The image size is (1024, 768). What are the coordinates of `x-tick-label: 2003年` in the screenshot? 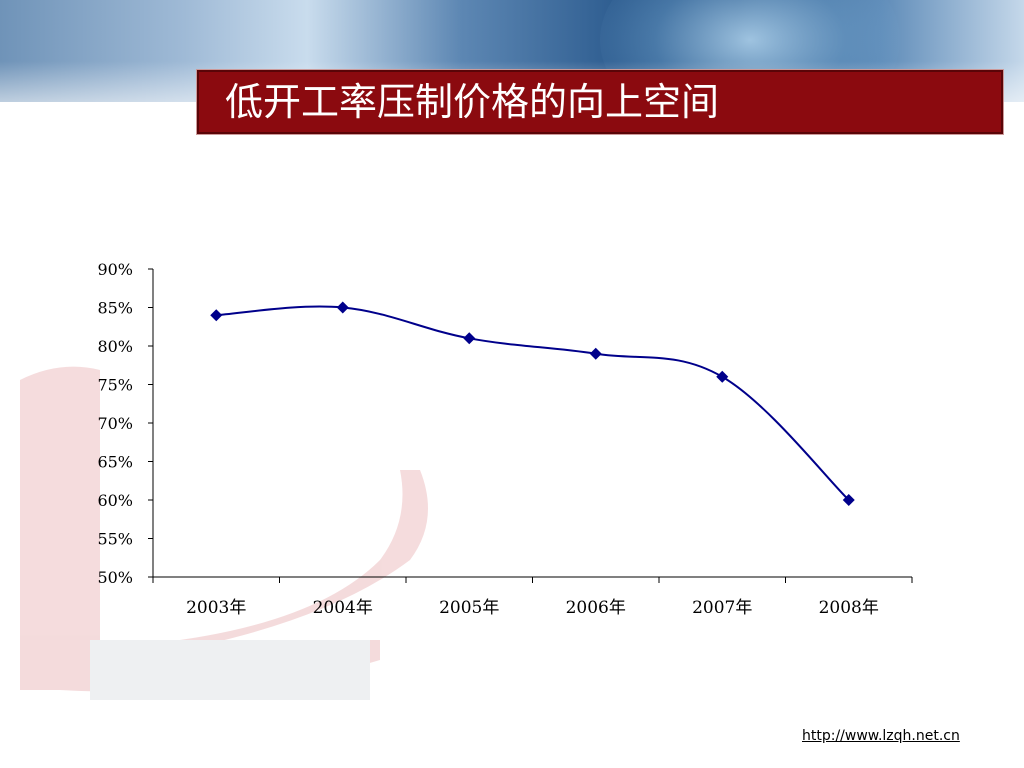 It's located at (216, 608).